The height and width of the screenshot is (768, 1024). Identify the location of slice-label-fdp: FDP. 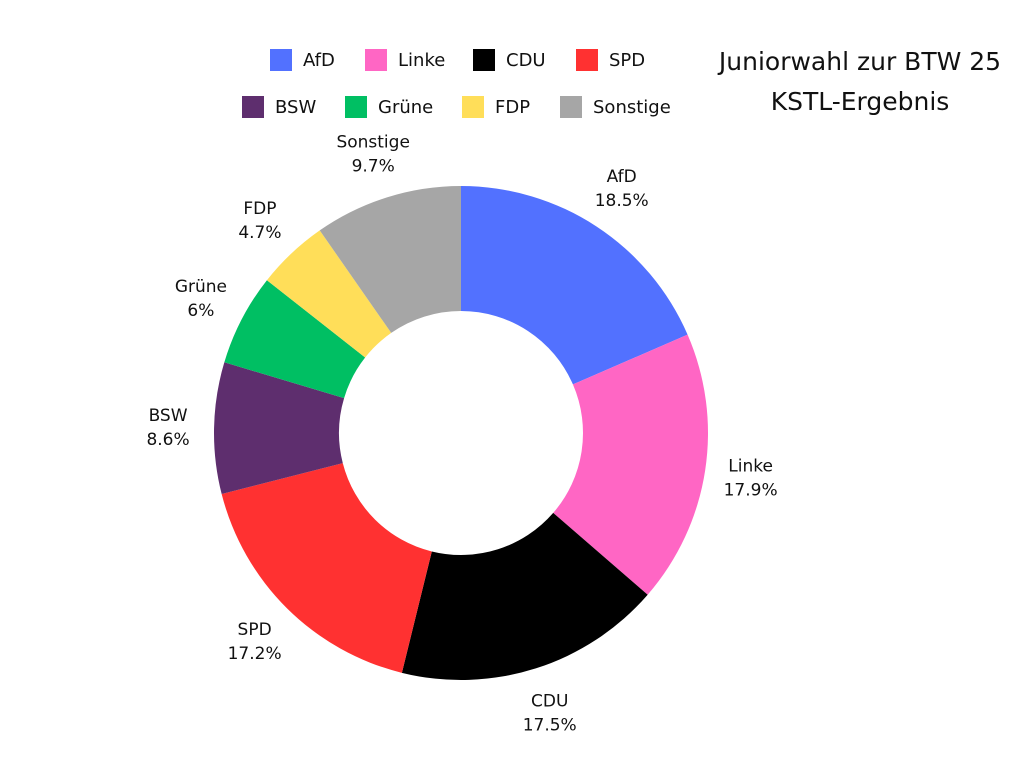
(259, 209).